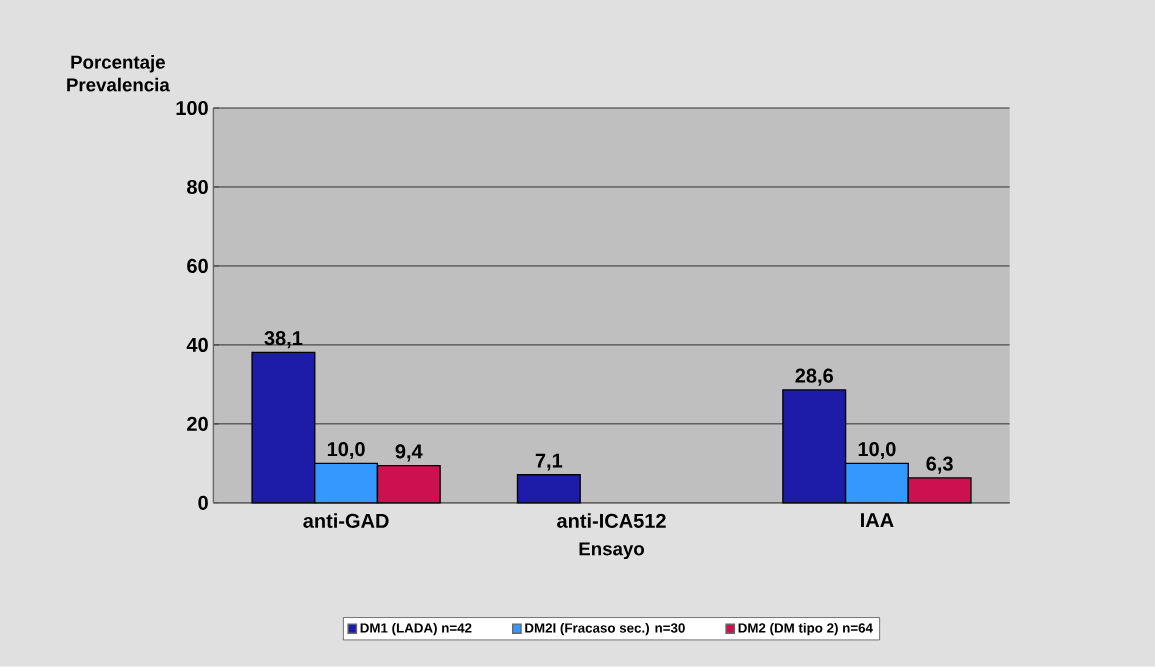 The image size is (1155, 667). What do you see at coordinates (118, 73) in the screenshot?
I see `y-axis-title: Porcentaje Prevalencia` at bounding box center [118, 73].